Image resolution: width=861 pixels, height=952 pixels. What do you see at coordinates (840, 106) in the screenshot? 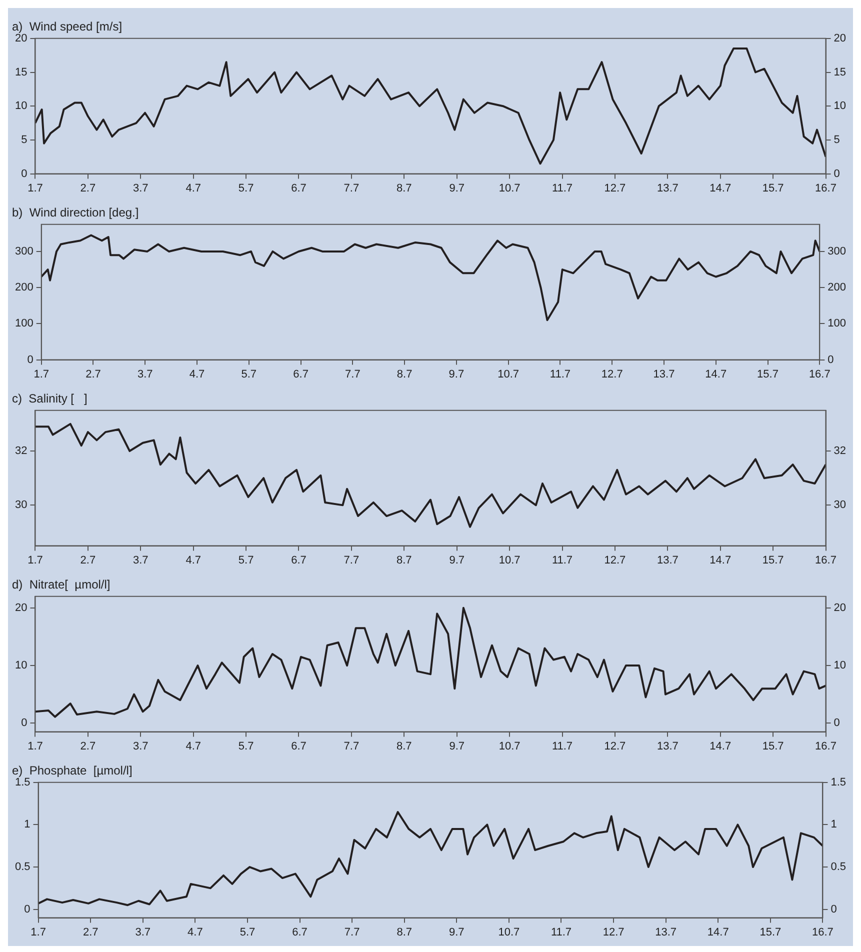
I see `y2-tick-label: 10` at bounding box center [840, 106].